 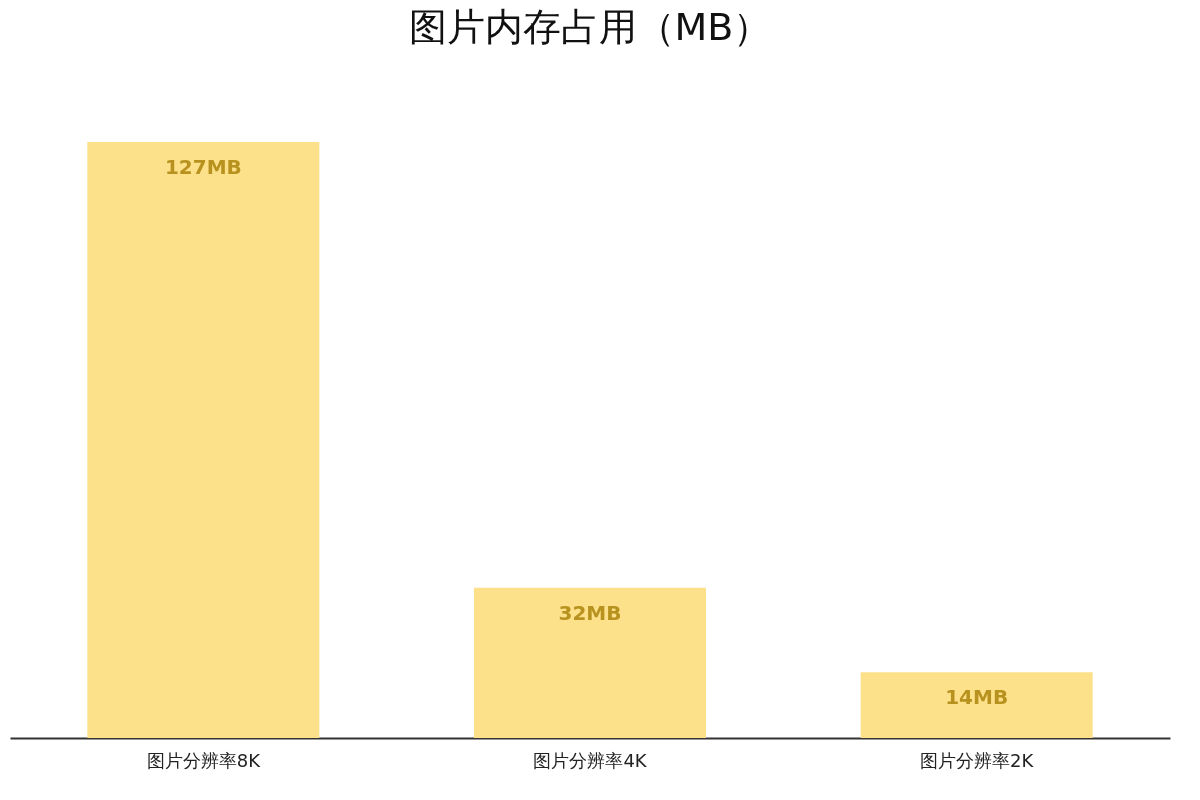 What do you see at coordinates (203, 167) in the screenshot?
I see `data-label: 127MB` at bounding box center [203, 167].